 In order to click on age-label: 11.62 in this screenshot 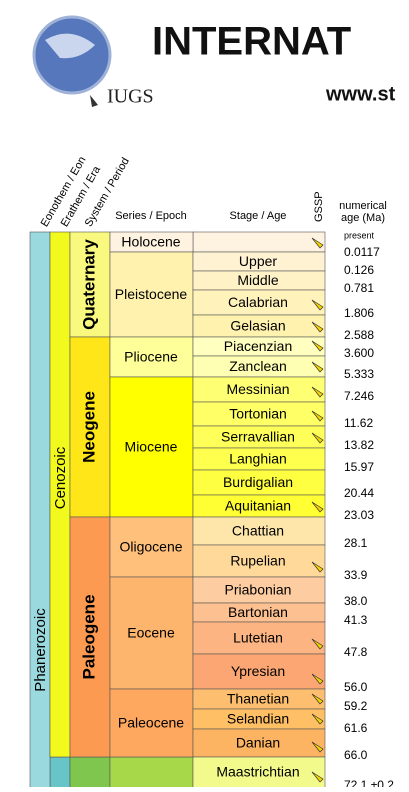, I will do `click(358, 423)`.